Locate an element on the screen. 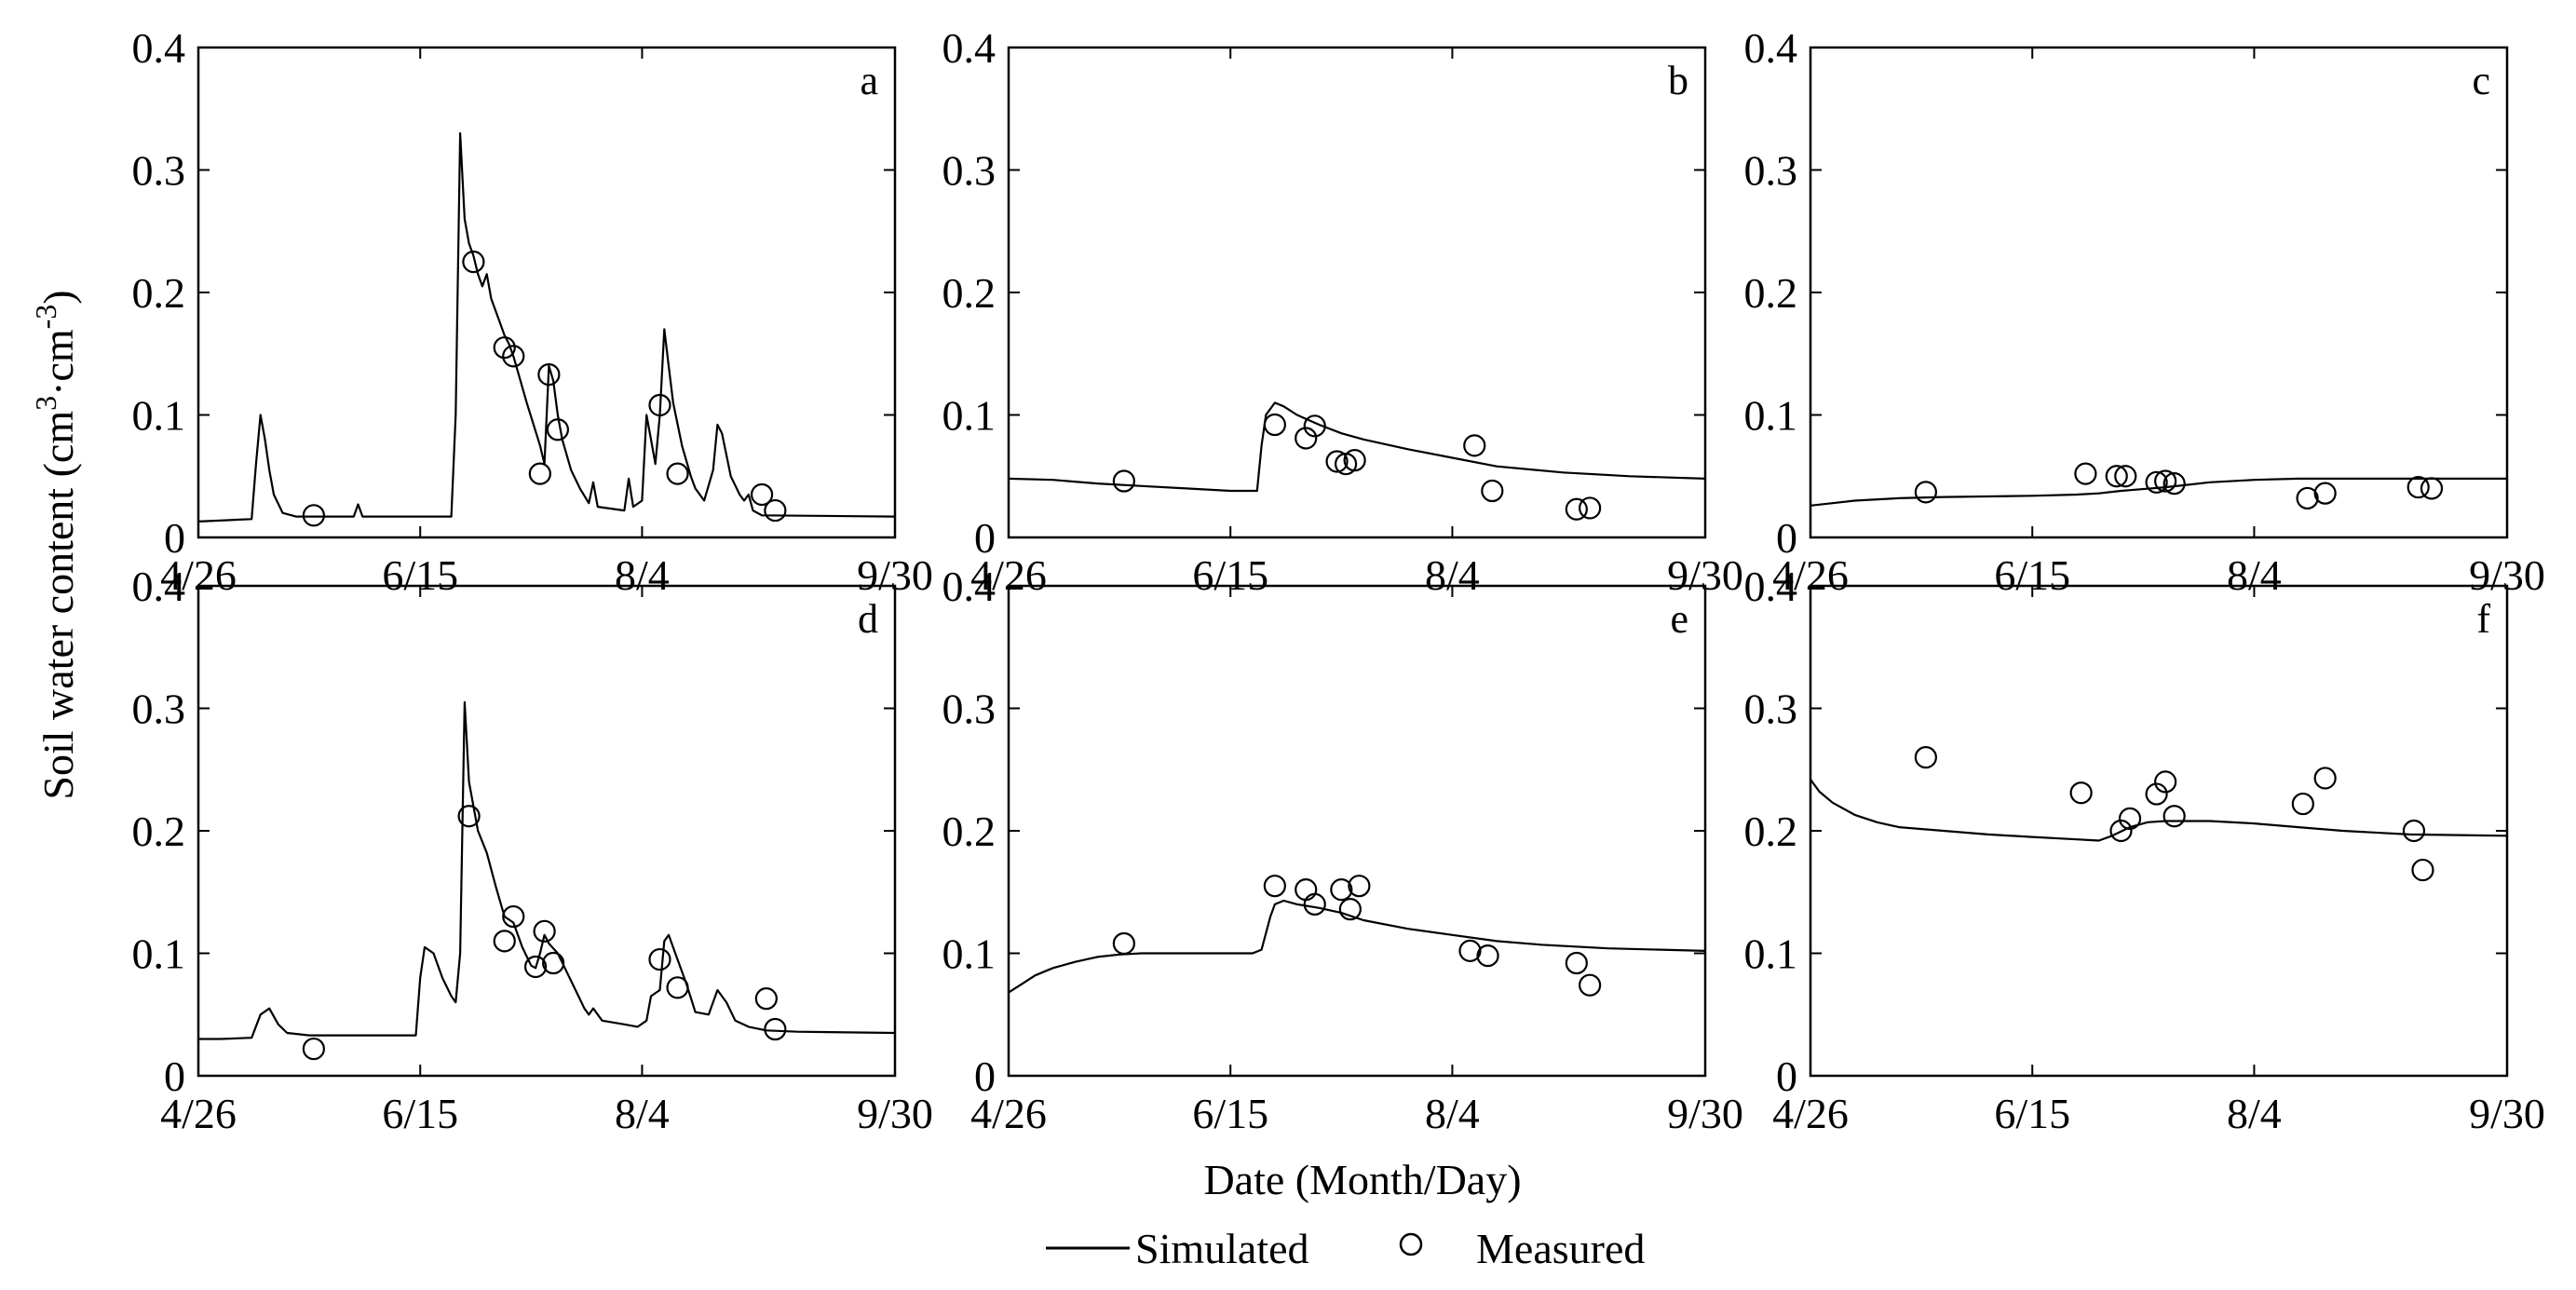 The width and height of the screenshot is (2576, 1290). panel-f: 0 0.1 0.2 0.3 0.4 4/26 6/15 8/4 9/30 f is located at coordinates (2144, 850).